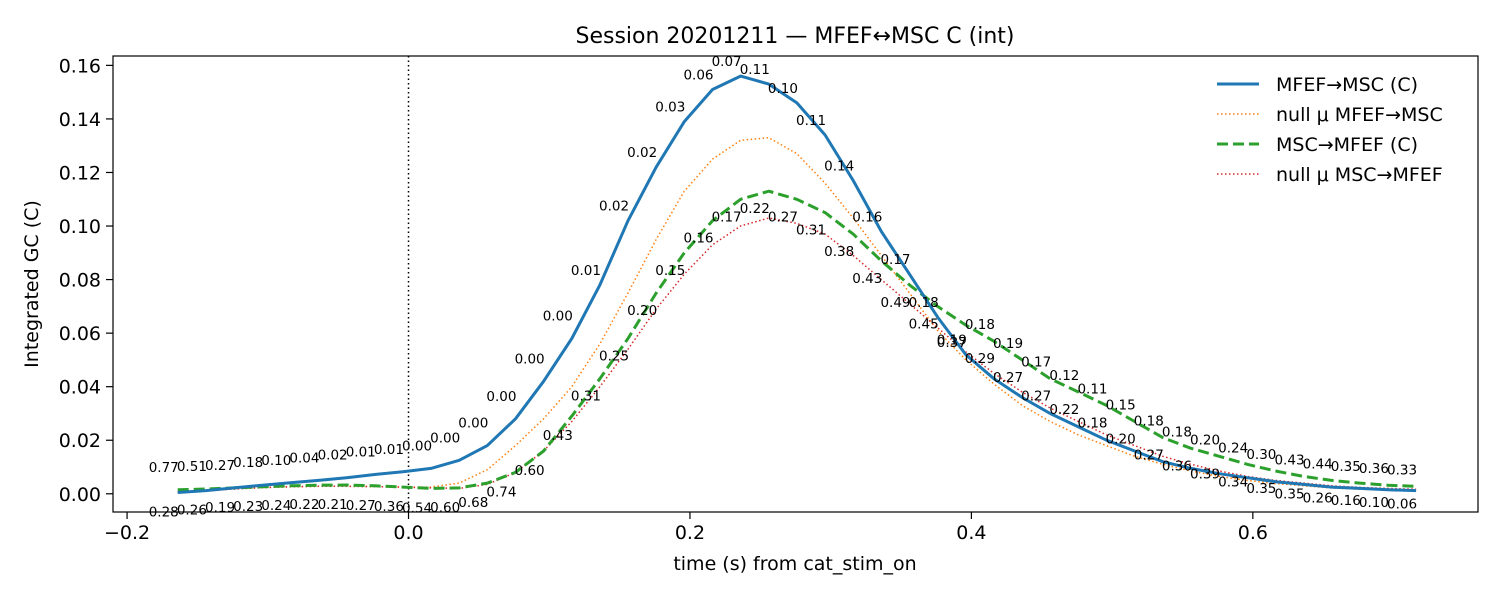  What do you see at coordinates (530, 471) in the screenshot?
I see `p-label-fwd-13: 0.60` at bounding box center [530, 471].